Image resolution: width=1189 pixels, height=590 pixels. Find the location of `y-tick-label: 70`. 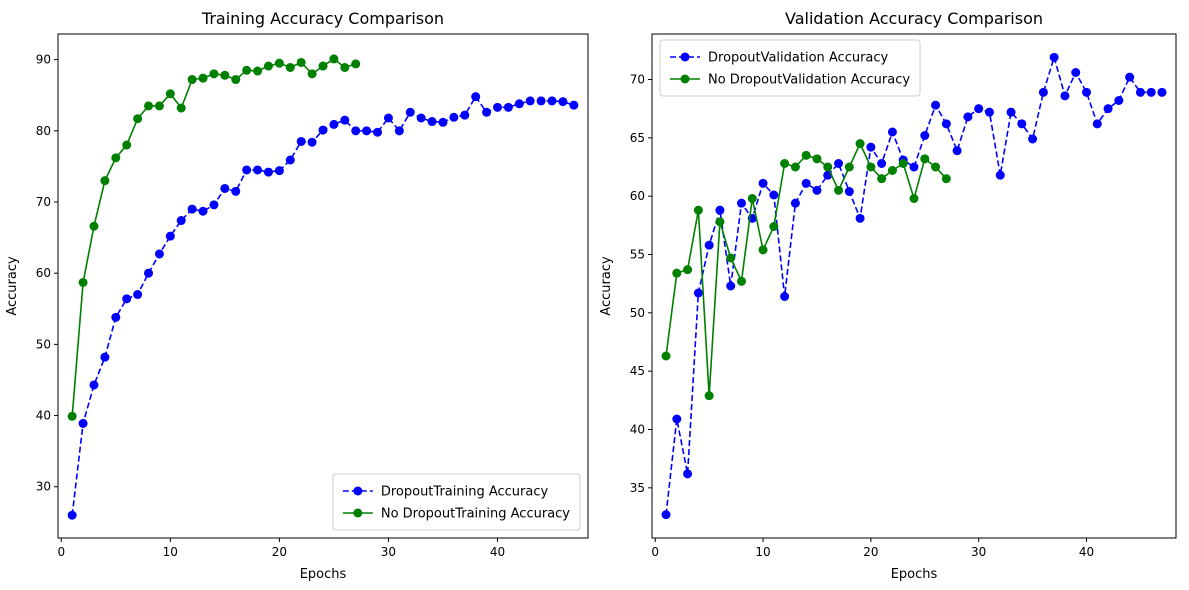

y-tick-label: 70 is located at coordinates (637, 80).